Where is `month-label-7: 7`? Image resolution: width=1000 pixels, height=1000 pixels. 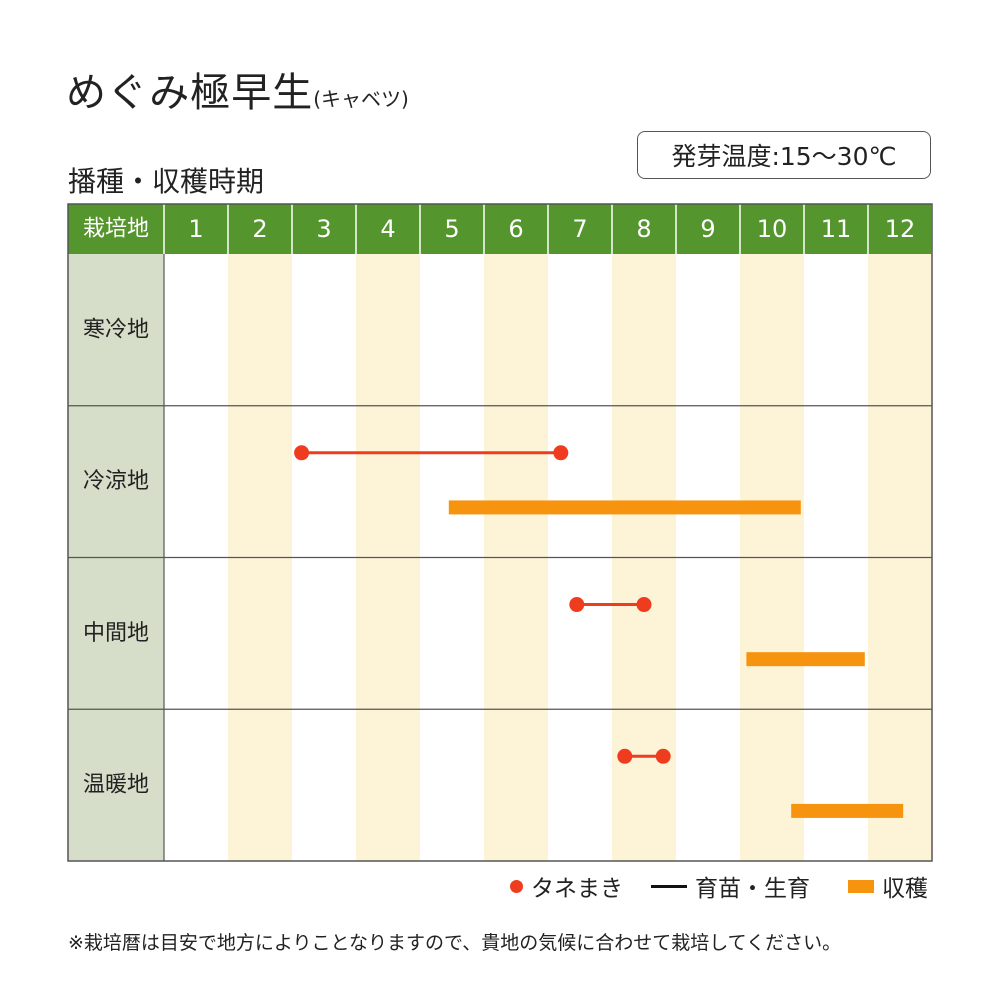
month-label-7: 7 is located at coordinates (579, 229).